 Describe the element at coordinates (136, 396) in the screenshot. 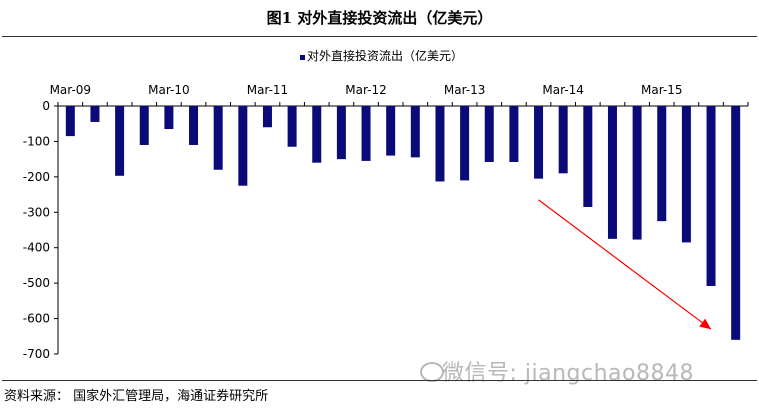

I see `source-note: 资料来源： 国家外汇管理局，海通证券研究所` at that location.